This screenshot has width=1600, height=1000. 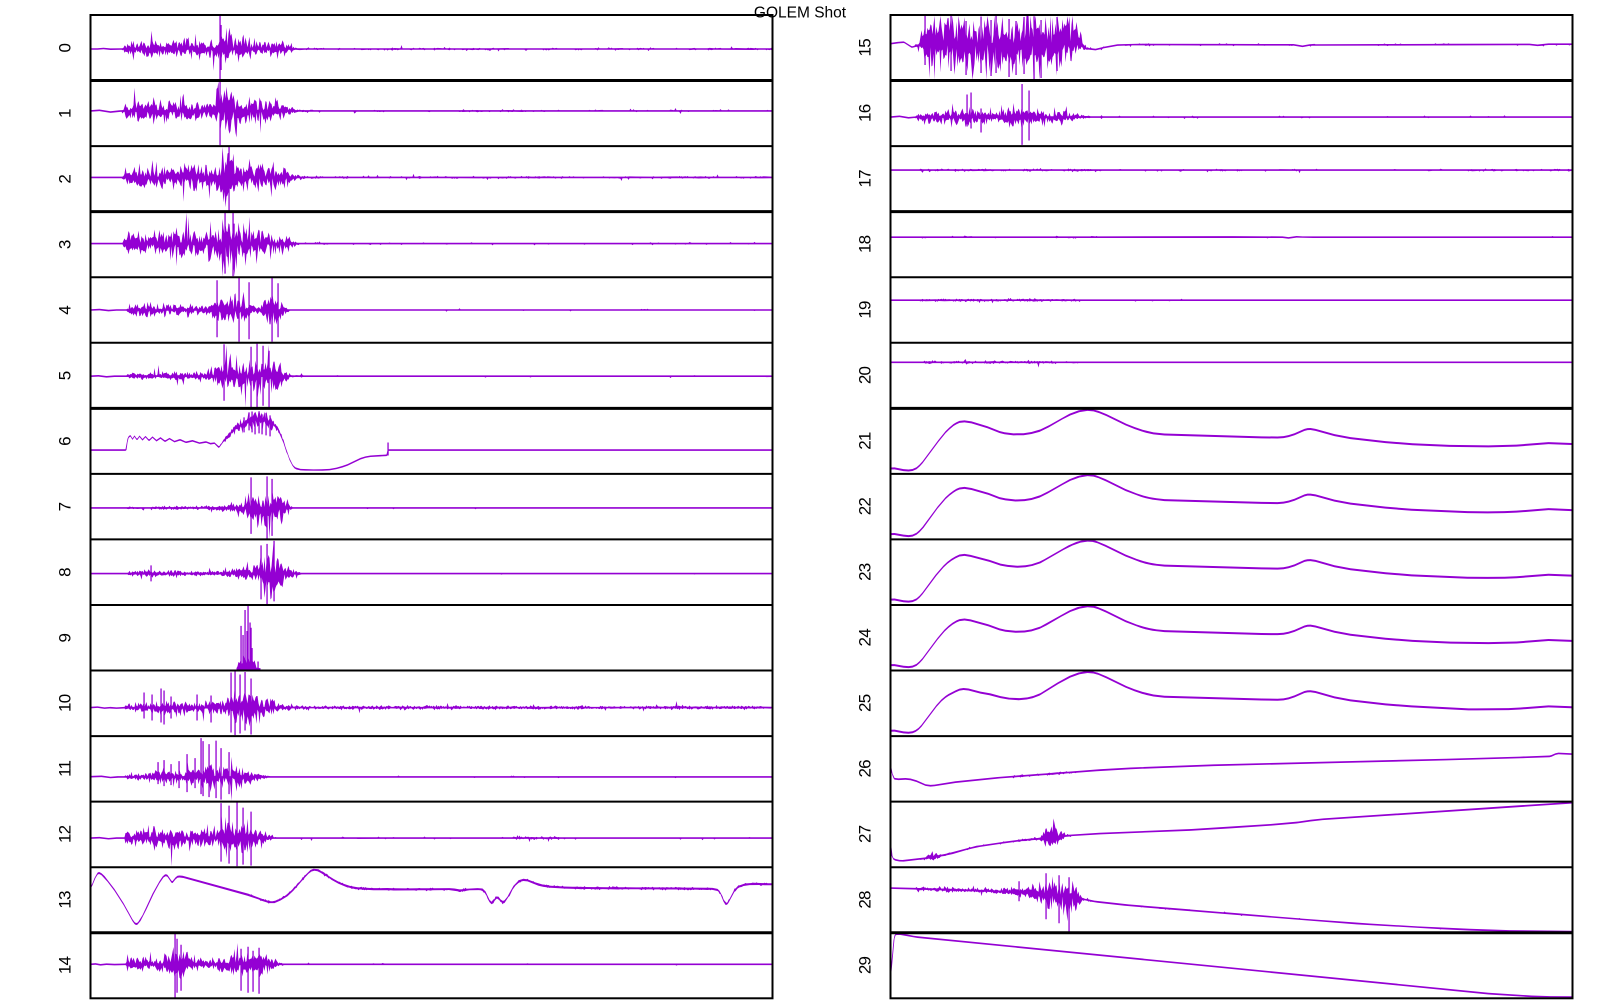 I want to click on svg-text: 16, so click(x=864, y=113).